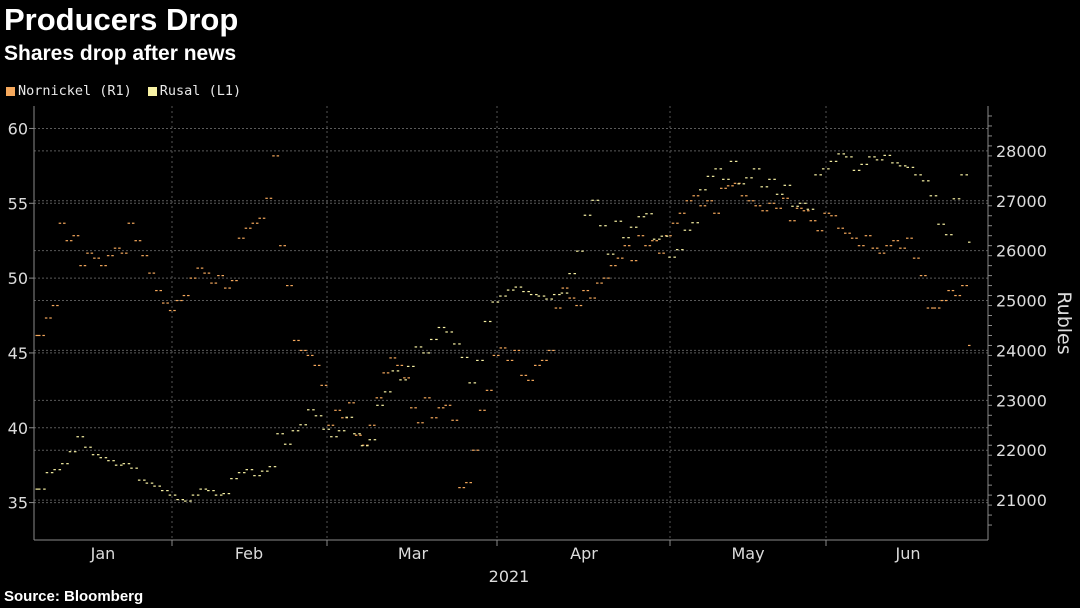 The image size is (1080, 608). Describe the element at coordinates (194, 91) in the screenshot. I see `legend-item-rusal: Rusal (L1)` at that location.